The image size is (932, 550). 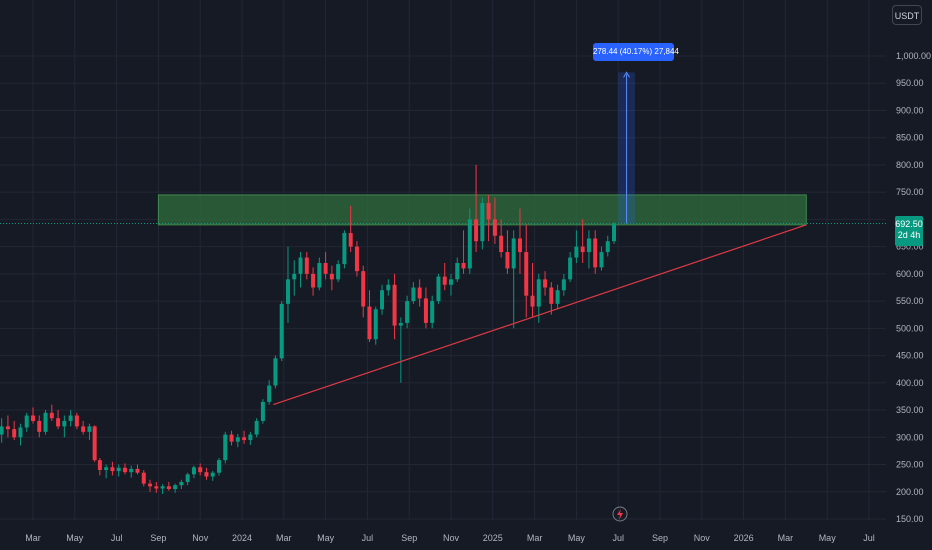 What do you see at coordinates (910, 301) in the screenshot?
I see `price-tick-label: 550.00` at bounding box center [910, 301].